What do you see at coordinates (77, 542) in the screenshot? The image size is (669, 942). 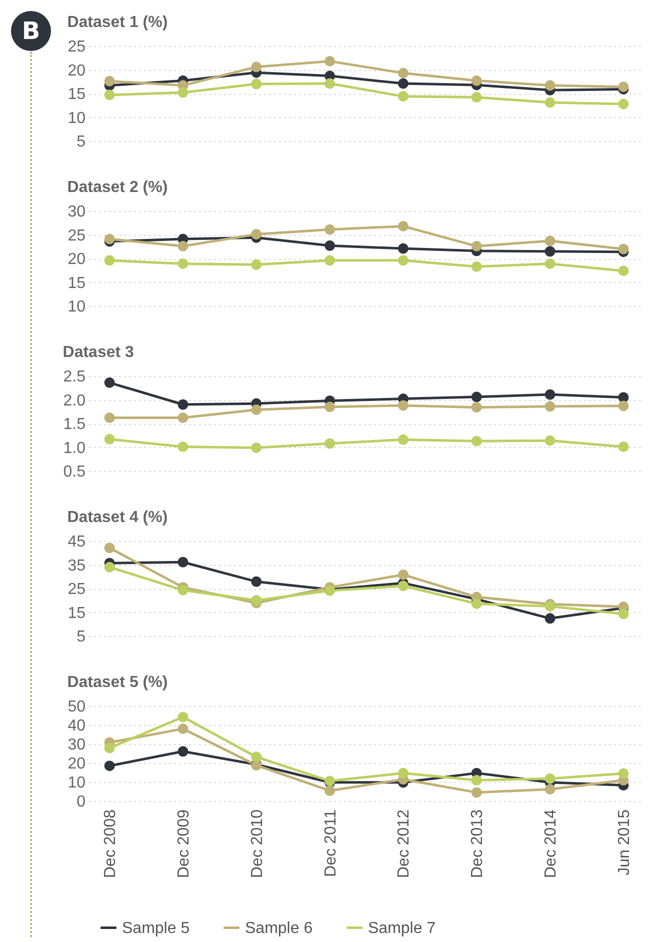 I see `y-tick-label: 45` at bounding box center [77, 542].